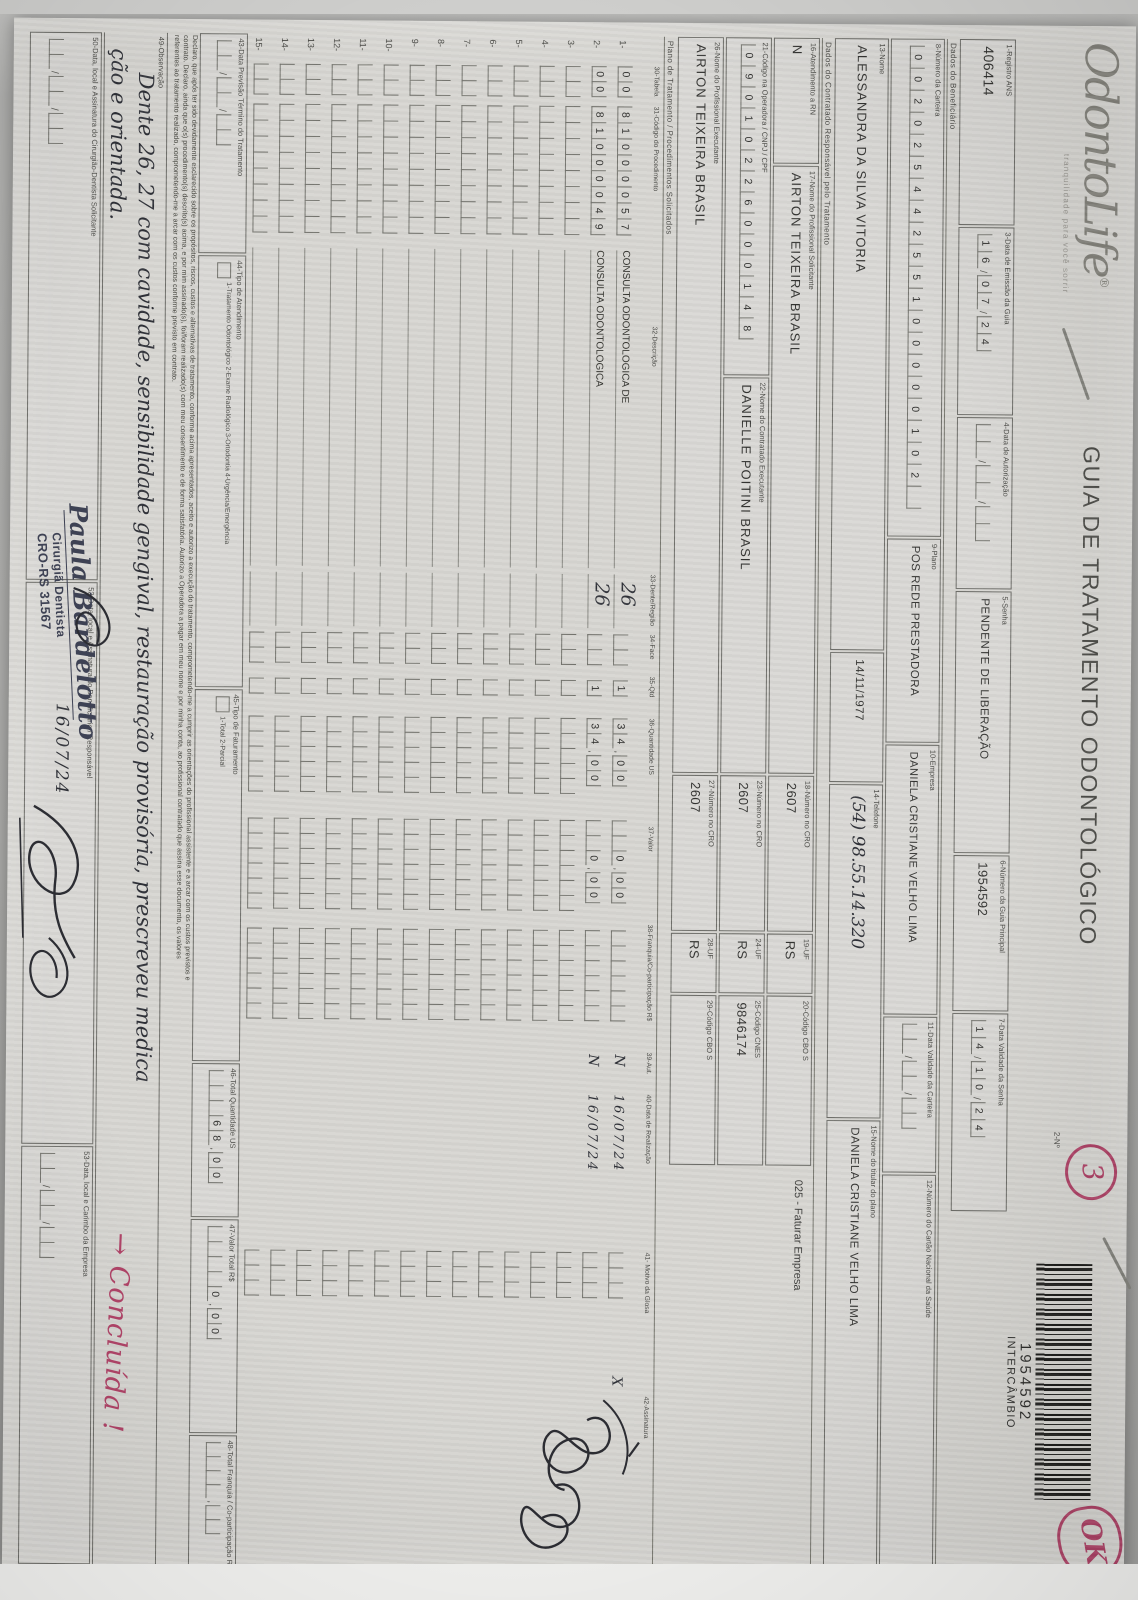  Describe the element at coordinates (624, 210) in the screenshot. I see `comb-cell: 5` at that location.